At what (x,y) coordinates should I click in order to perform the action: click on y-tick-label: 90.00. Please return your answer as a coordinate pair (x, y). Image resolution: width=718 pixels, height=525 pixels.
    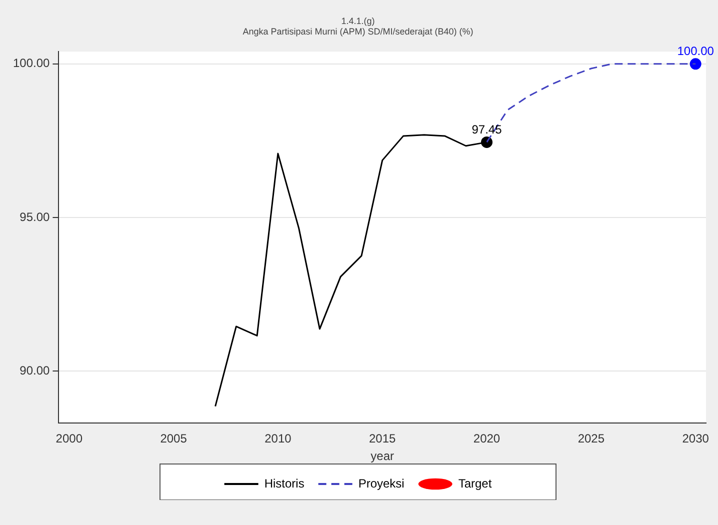
    Looking at the image, I should click on (35, 370).